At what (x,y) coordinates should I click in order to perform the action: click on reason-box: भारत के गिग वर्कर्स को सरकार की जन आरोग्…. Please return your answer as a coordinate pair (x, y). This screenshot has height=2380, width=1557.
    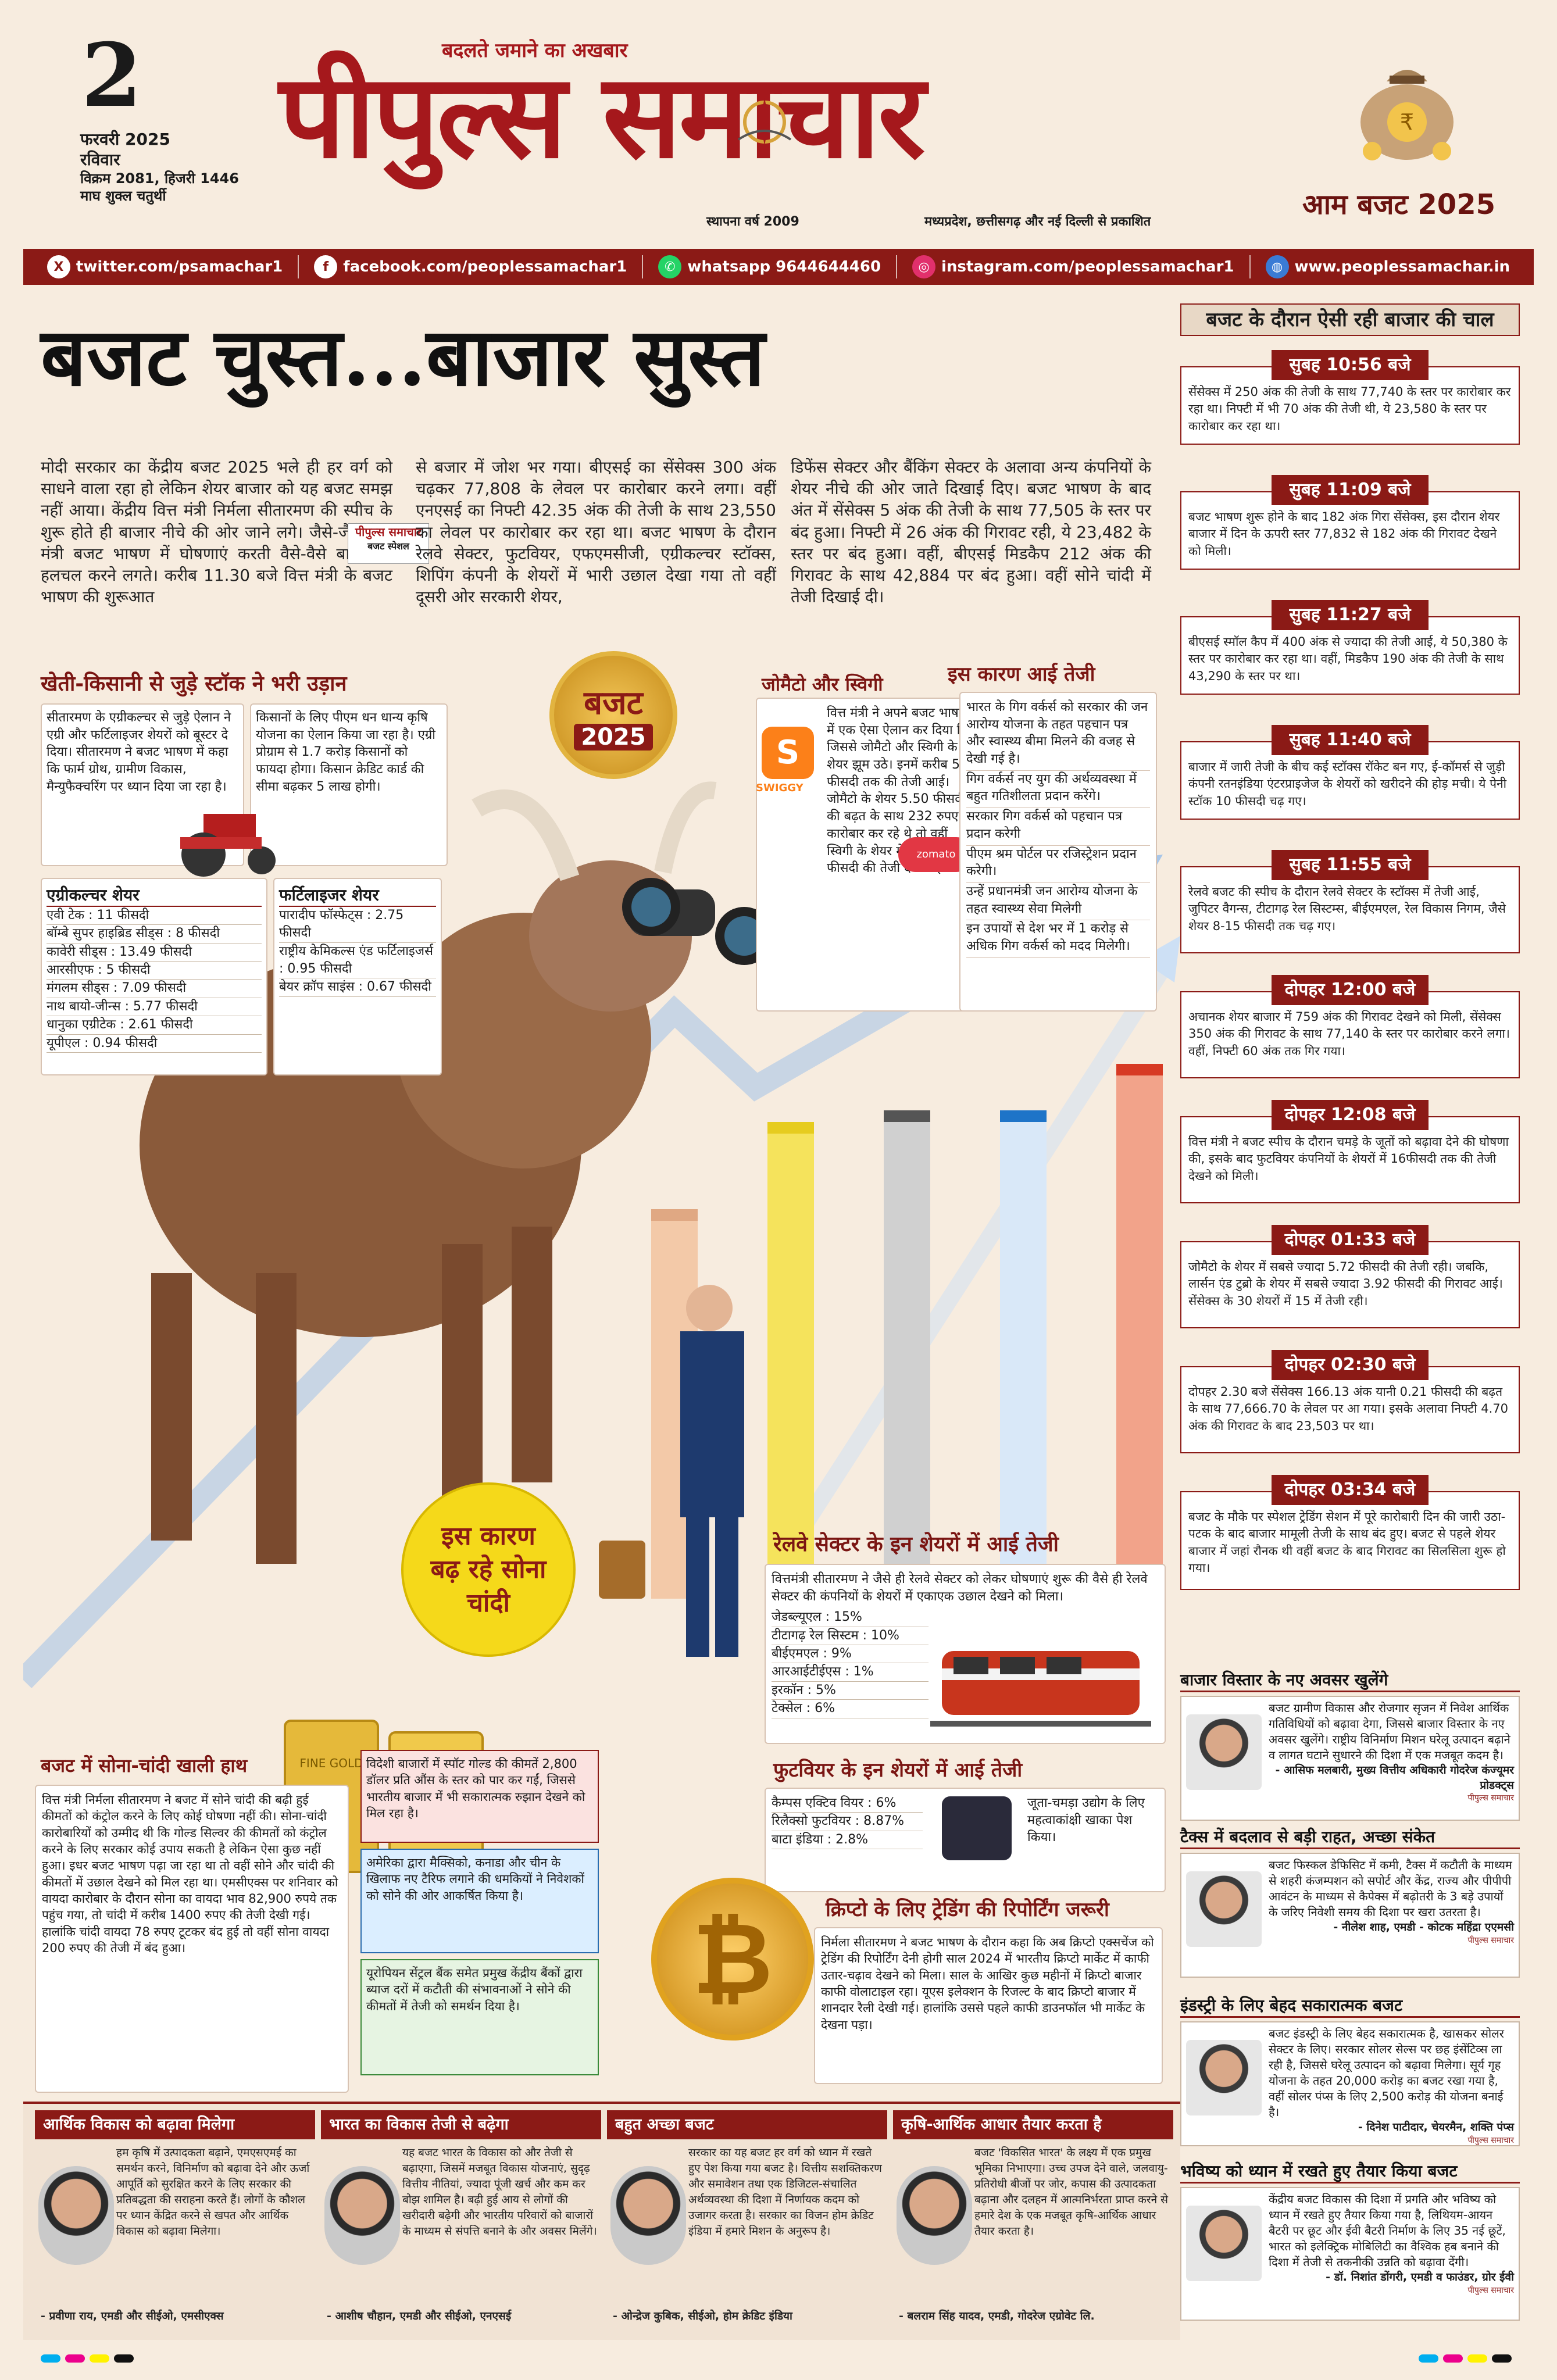
    Looking at the image, I should click on (1058, 852).